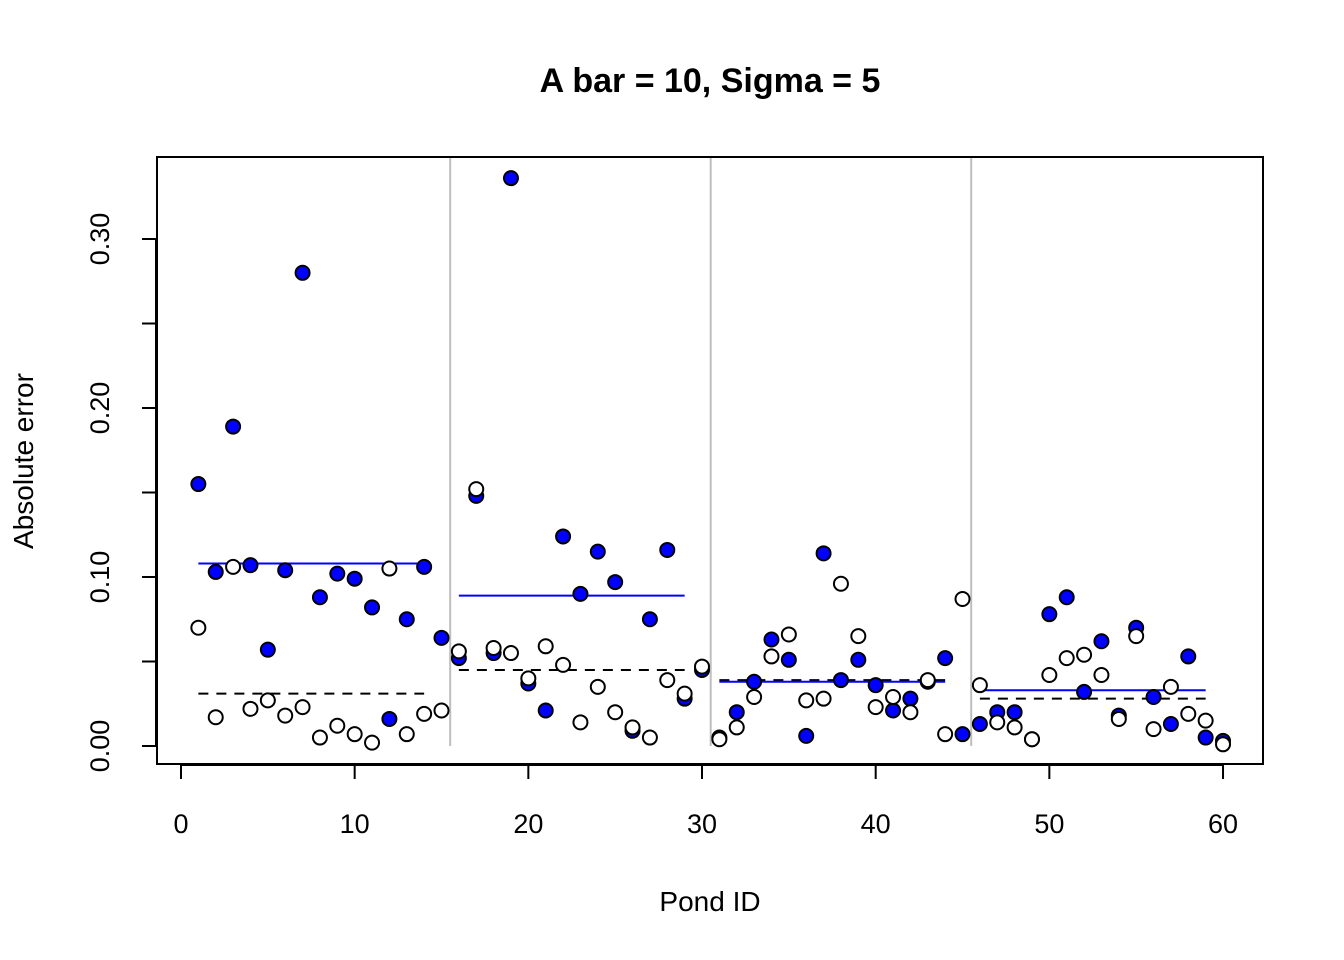 The height and width of the screenshot is (960, 1344). I want to click on y-tick-label-2: 0.10, so click(100, 577).